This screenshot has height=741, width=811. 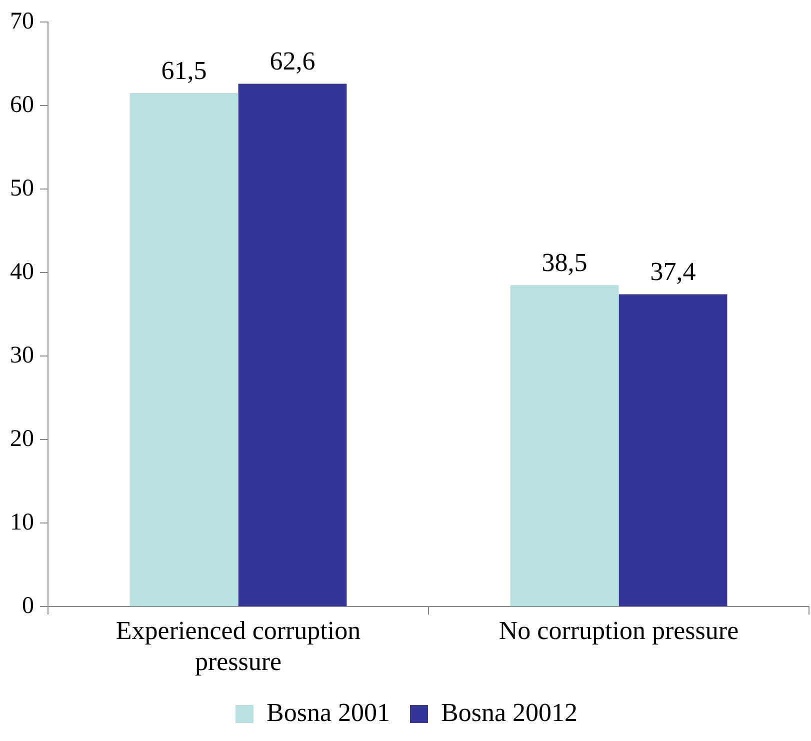 I want to click on legend-label: Bosna 20012, so click(x=509, y=712).